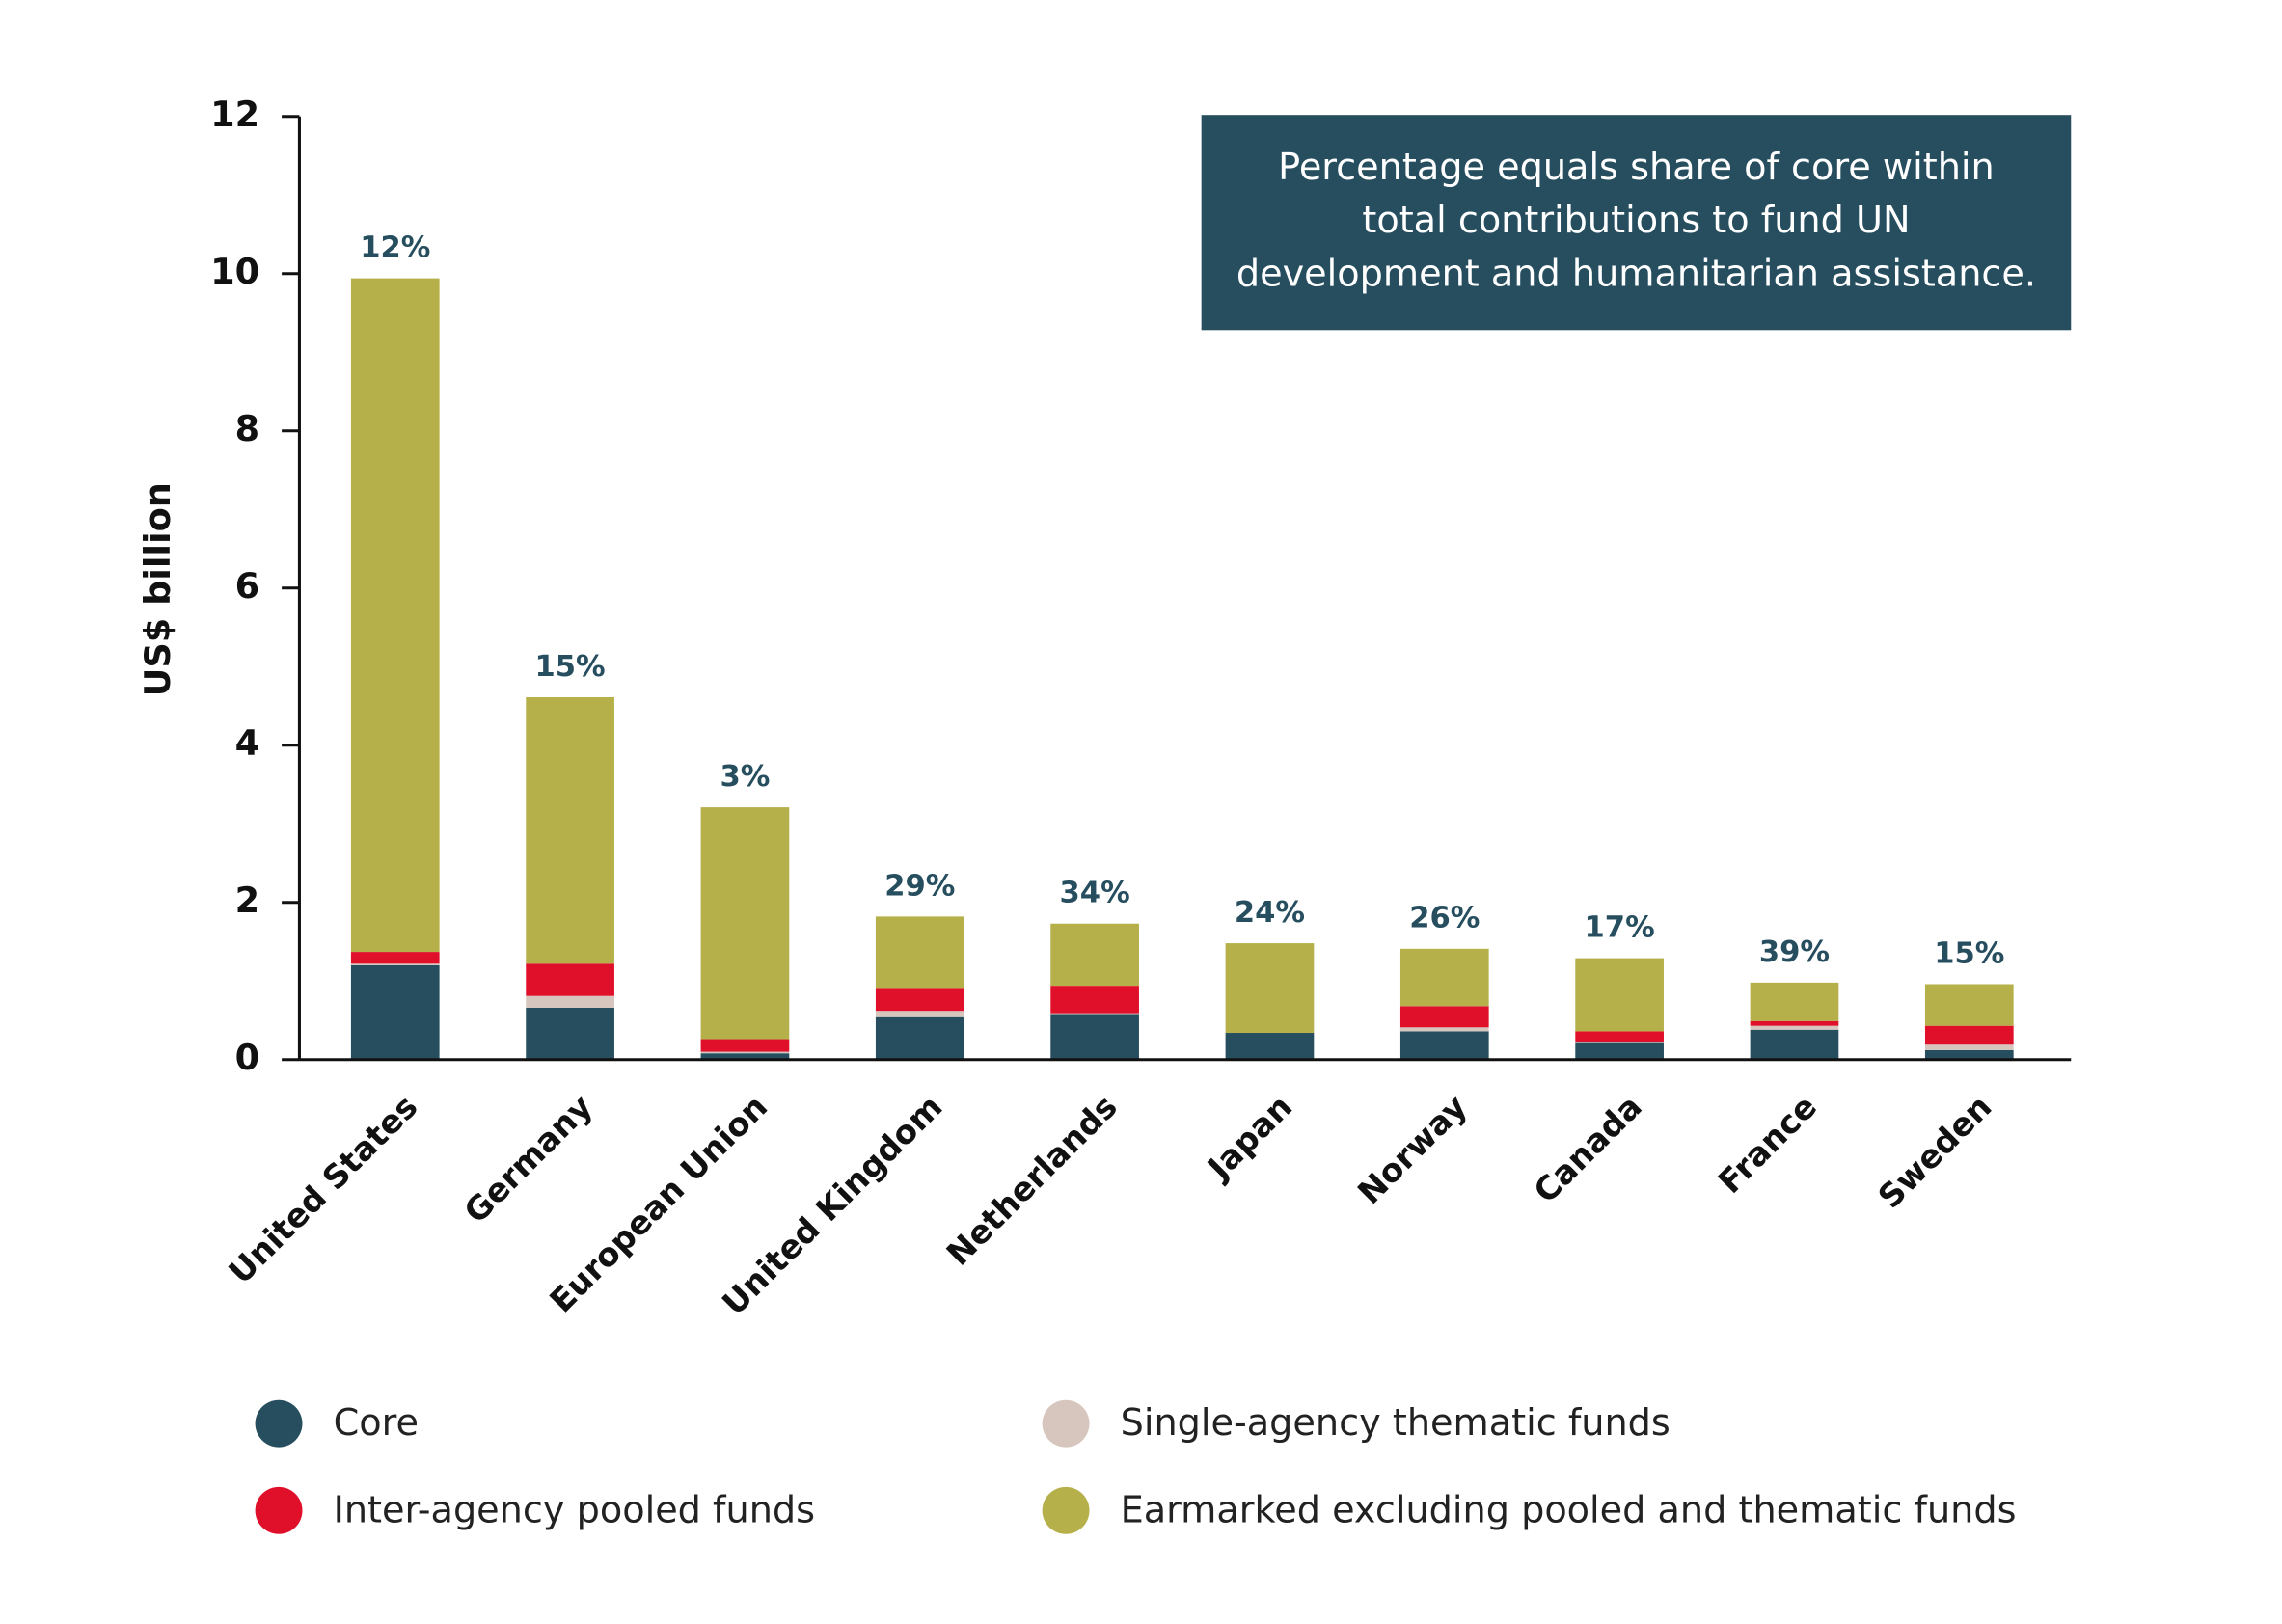 Image resolution: width=2282 pixels, height=1624 pixels. I want to click on y-axis-title: US$ billion, so click(158, 589).